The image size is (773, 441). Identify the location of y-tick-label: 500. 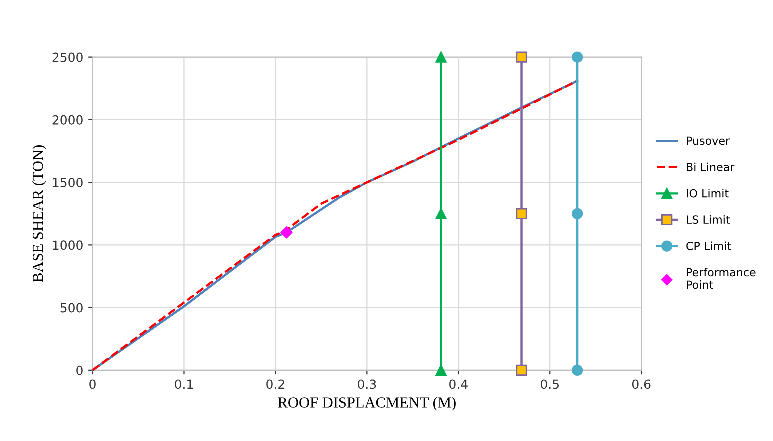
(71, 308).